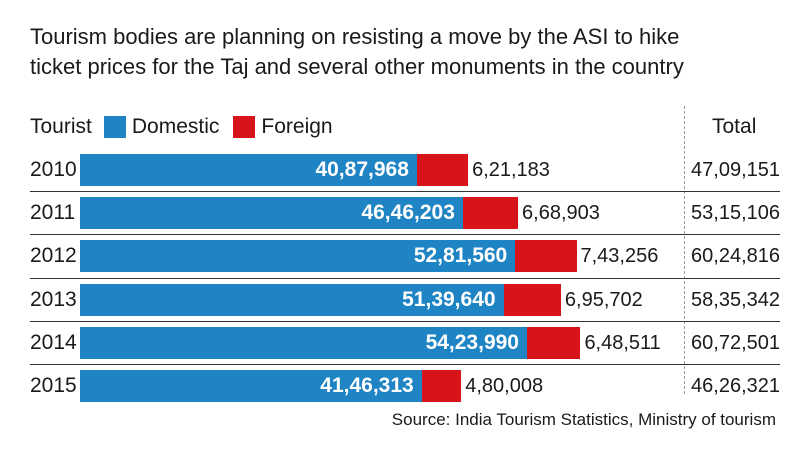 The image size is (800, 450). Describe the element at coordinates (684, 250) in the screenshot. I see `total-divider` at that location.